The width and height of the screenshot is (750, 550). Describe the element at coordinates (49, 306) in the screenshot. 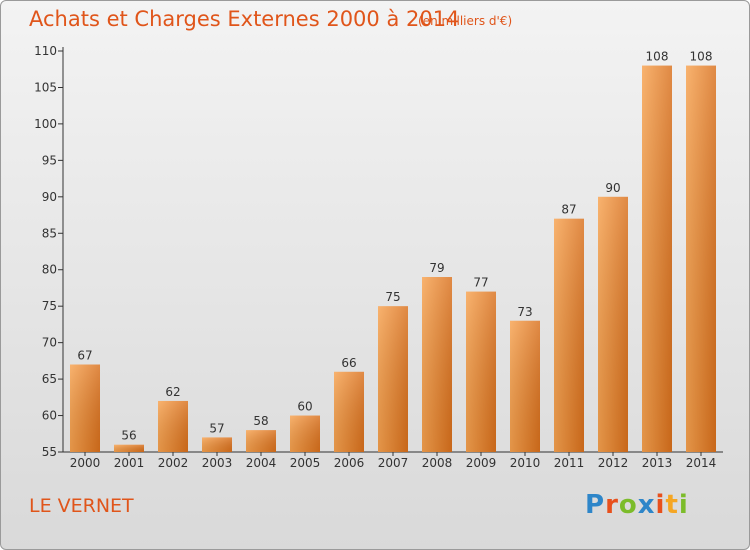

I see `y-tick-label: 75` at that location.